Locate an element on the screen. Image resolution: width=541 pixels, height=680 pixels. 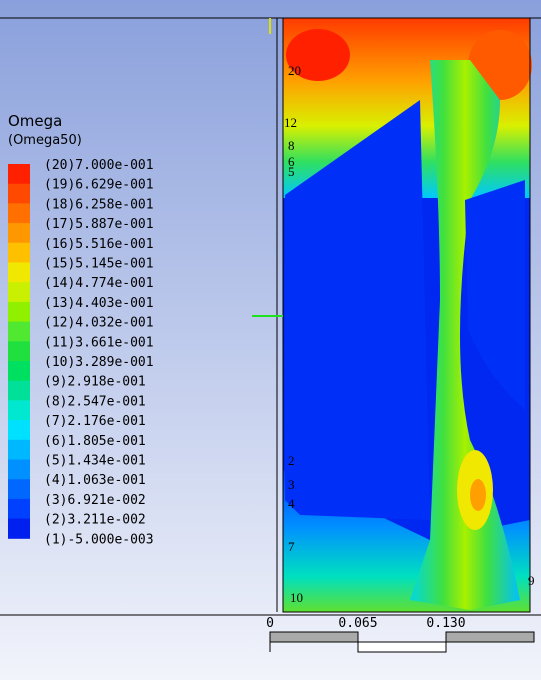
contour-label: 12 is located at coordinates (290, 122).